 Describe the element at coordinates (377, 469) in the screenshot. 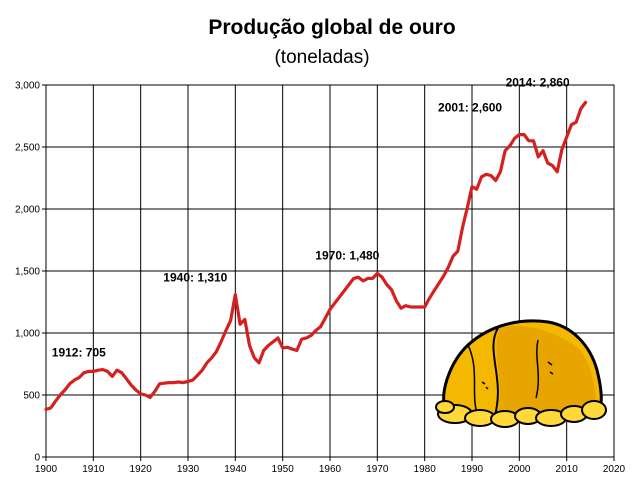

I see `x-tick-label: 1970` at that location.